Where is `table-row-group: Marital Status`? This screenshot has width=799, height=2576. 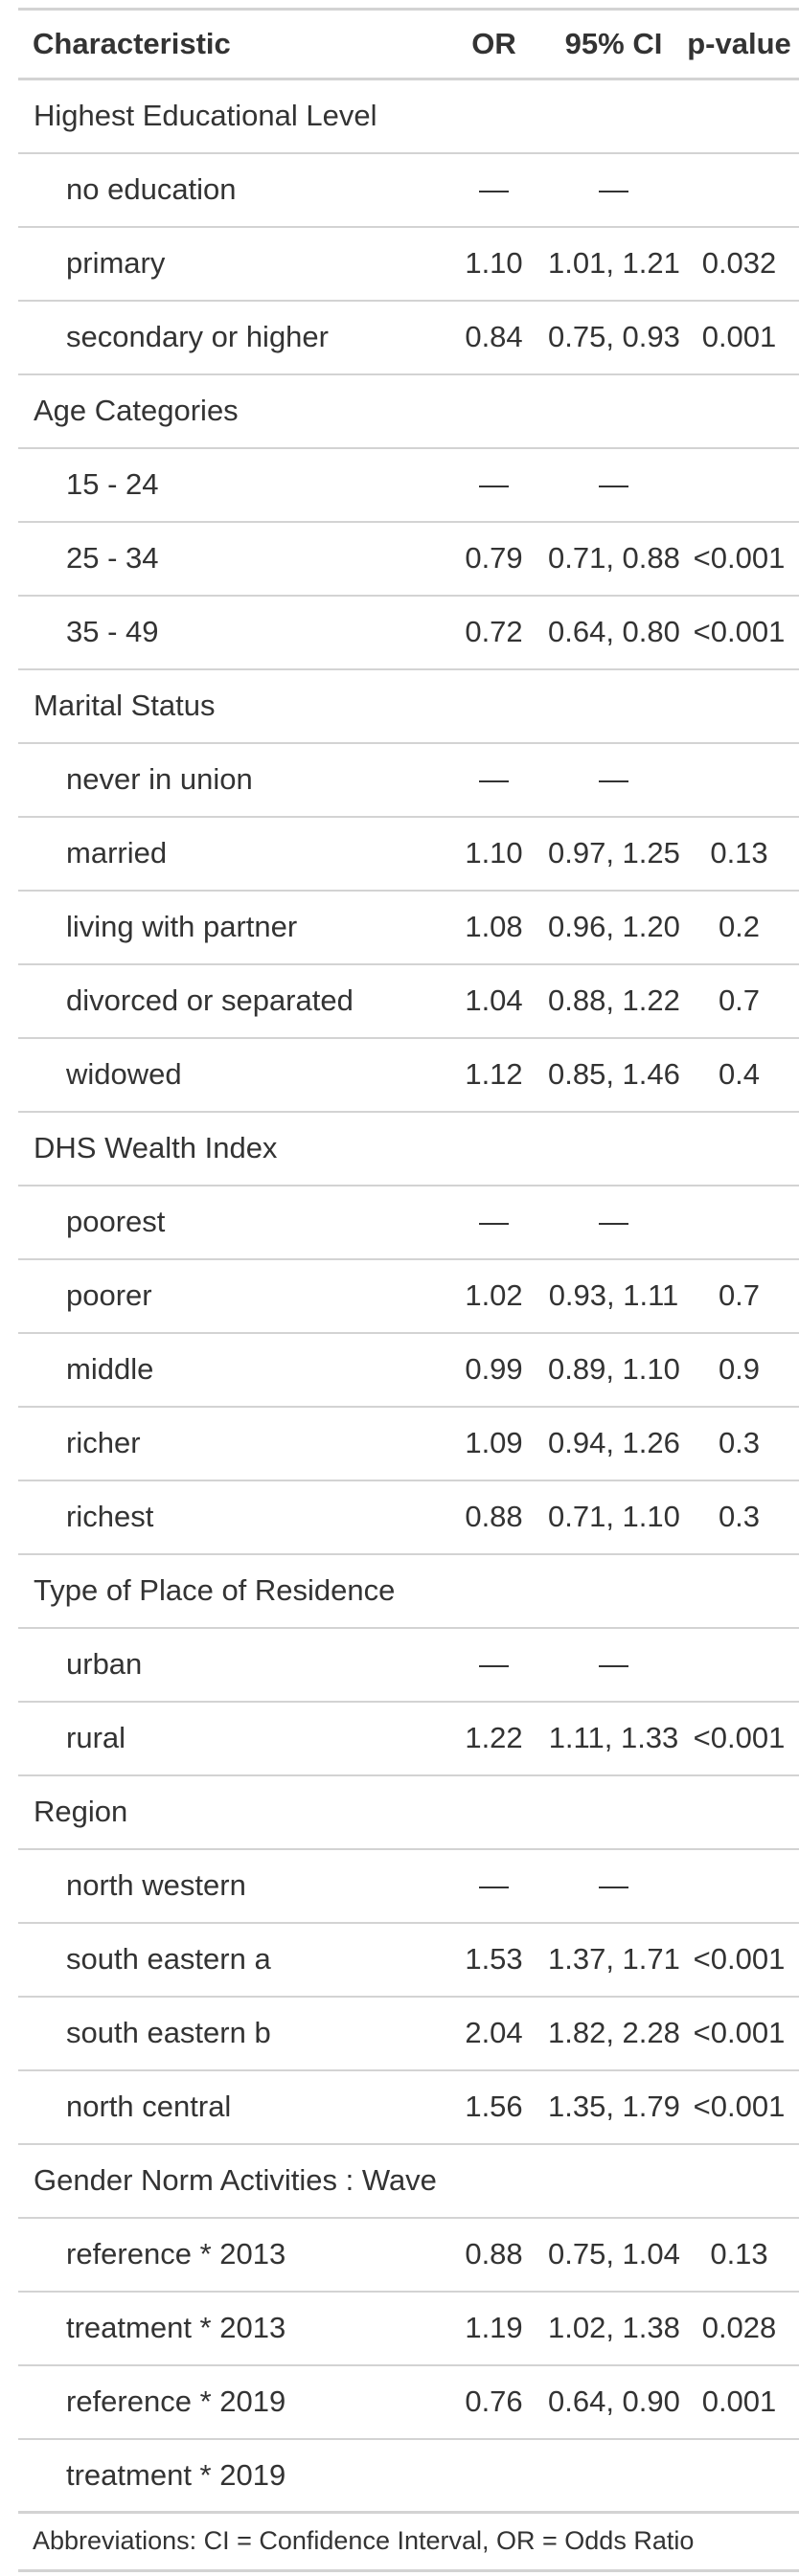
table-row-group: Marital Status is located at coordinates (409, 706).